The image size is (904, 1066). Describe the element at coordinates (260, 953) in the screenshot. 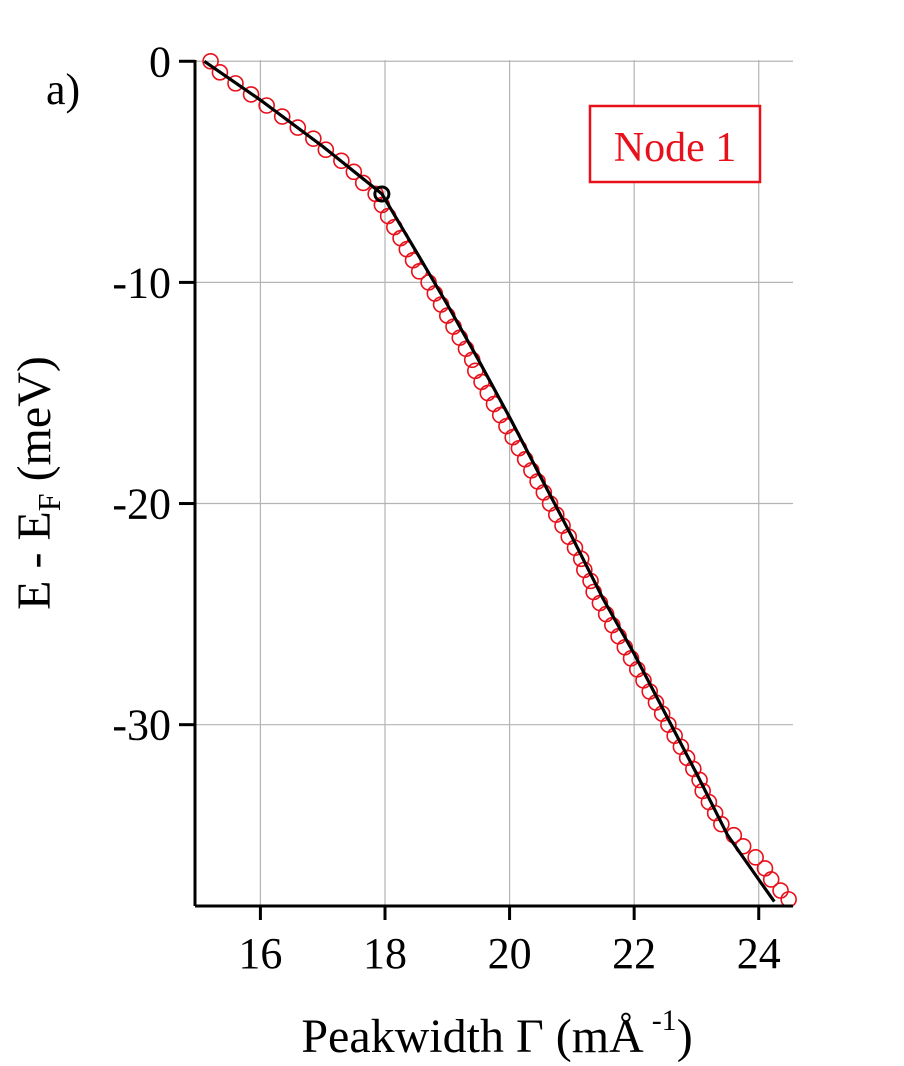

I see `x-tick-label: 16` at that location.